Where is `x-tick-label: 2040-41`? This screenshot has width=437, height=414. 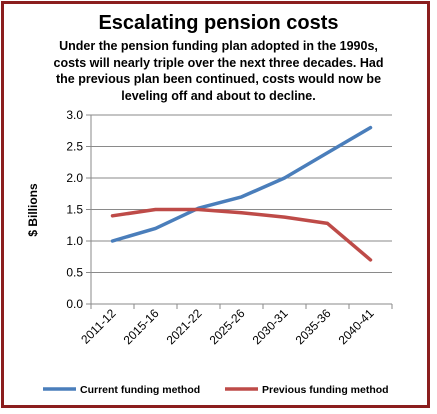 x-tick-label: 2040-41 is located at coordinates (356, 326).